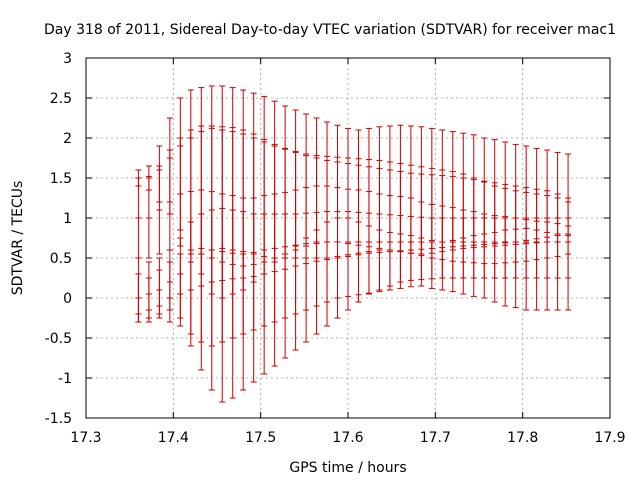 This screenshot has width=640, height=480. What do you see at coordinates (67, 139) in the screenshot?
I see `y-tick-label: 2` at bounding box center [67, 139].